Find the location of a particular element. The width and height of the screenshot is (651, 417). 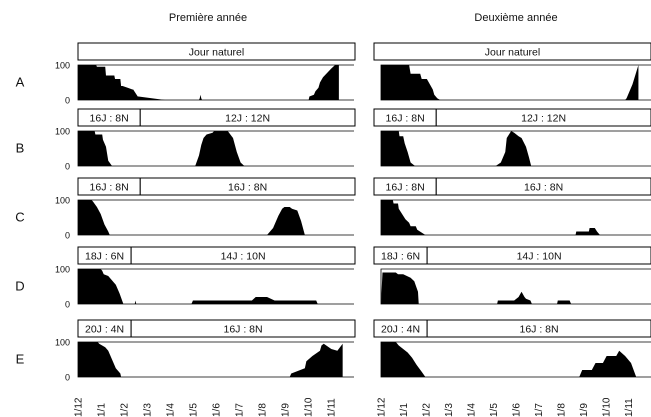

panel-d-year1: 18J : 6N 14J : 10N 0 100 is located at coordinates (205, 278).